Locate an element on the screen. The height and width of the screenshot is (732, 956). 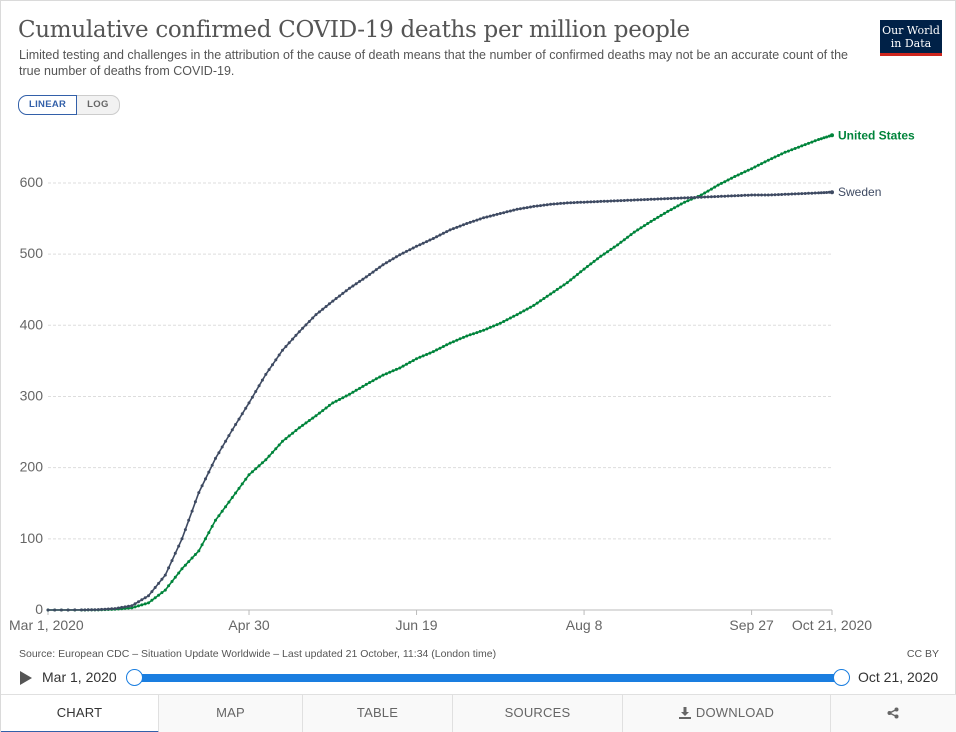
tab-sources: SOURCES is located at coordinates (538, 713).